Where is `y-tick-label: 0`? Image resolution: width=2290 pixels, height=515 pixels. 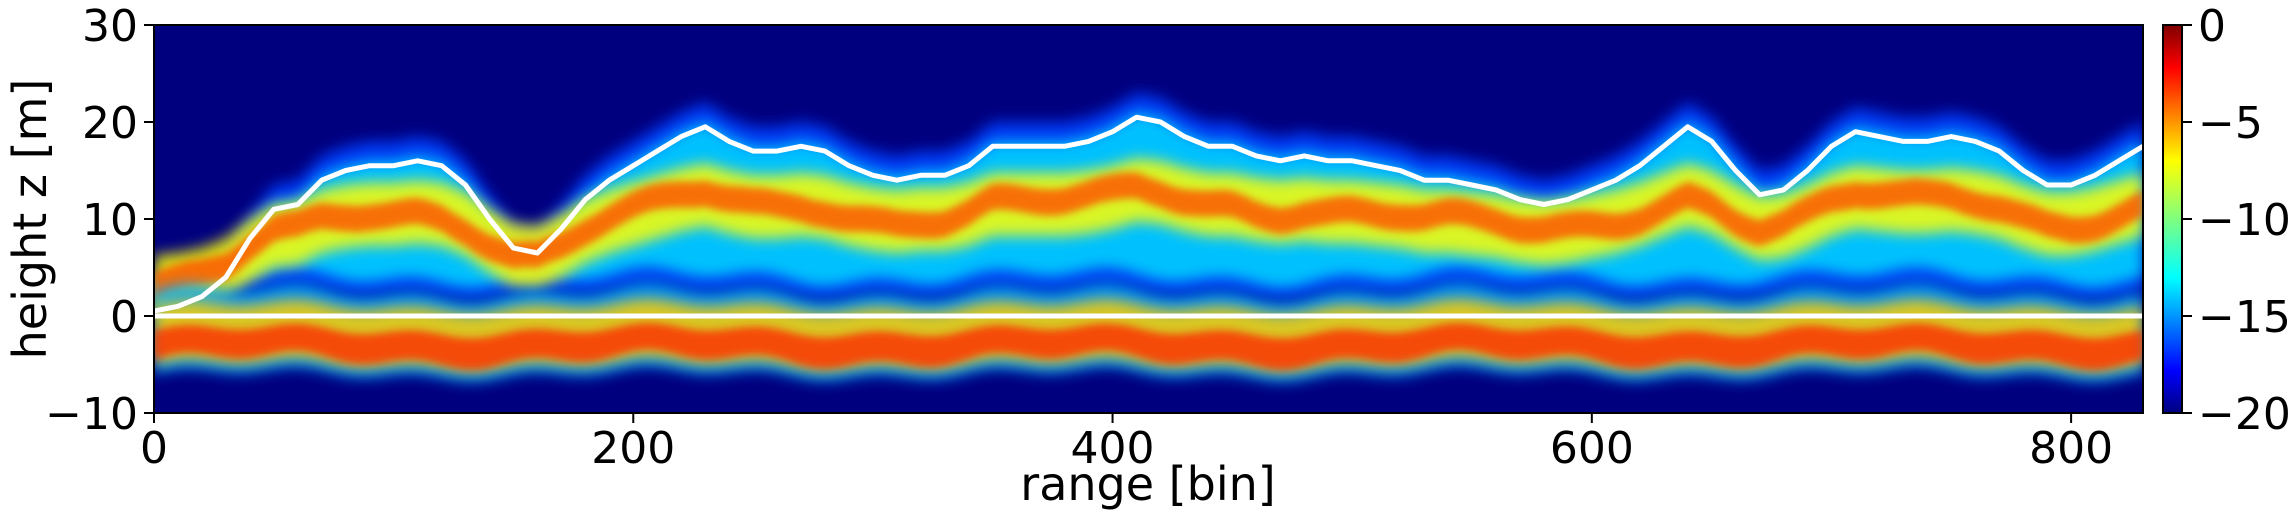
y-tick-label: 0 is located at coordinates (124, 317).